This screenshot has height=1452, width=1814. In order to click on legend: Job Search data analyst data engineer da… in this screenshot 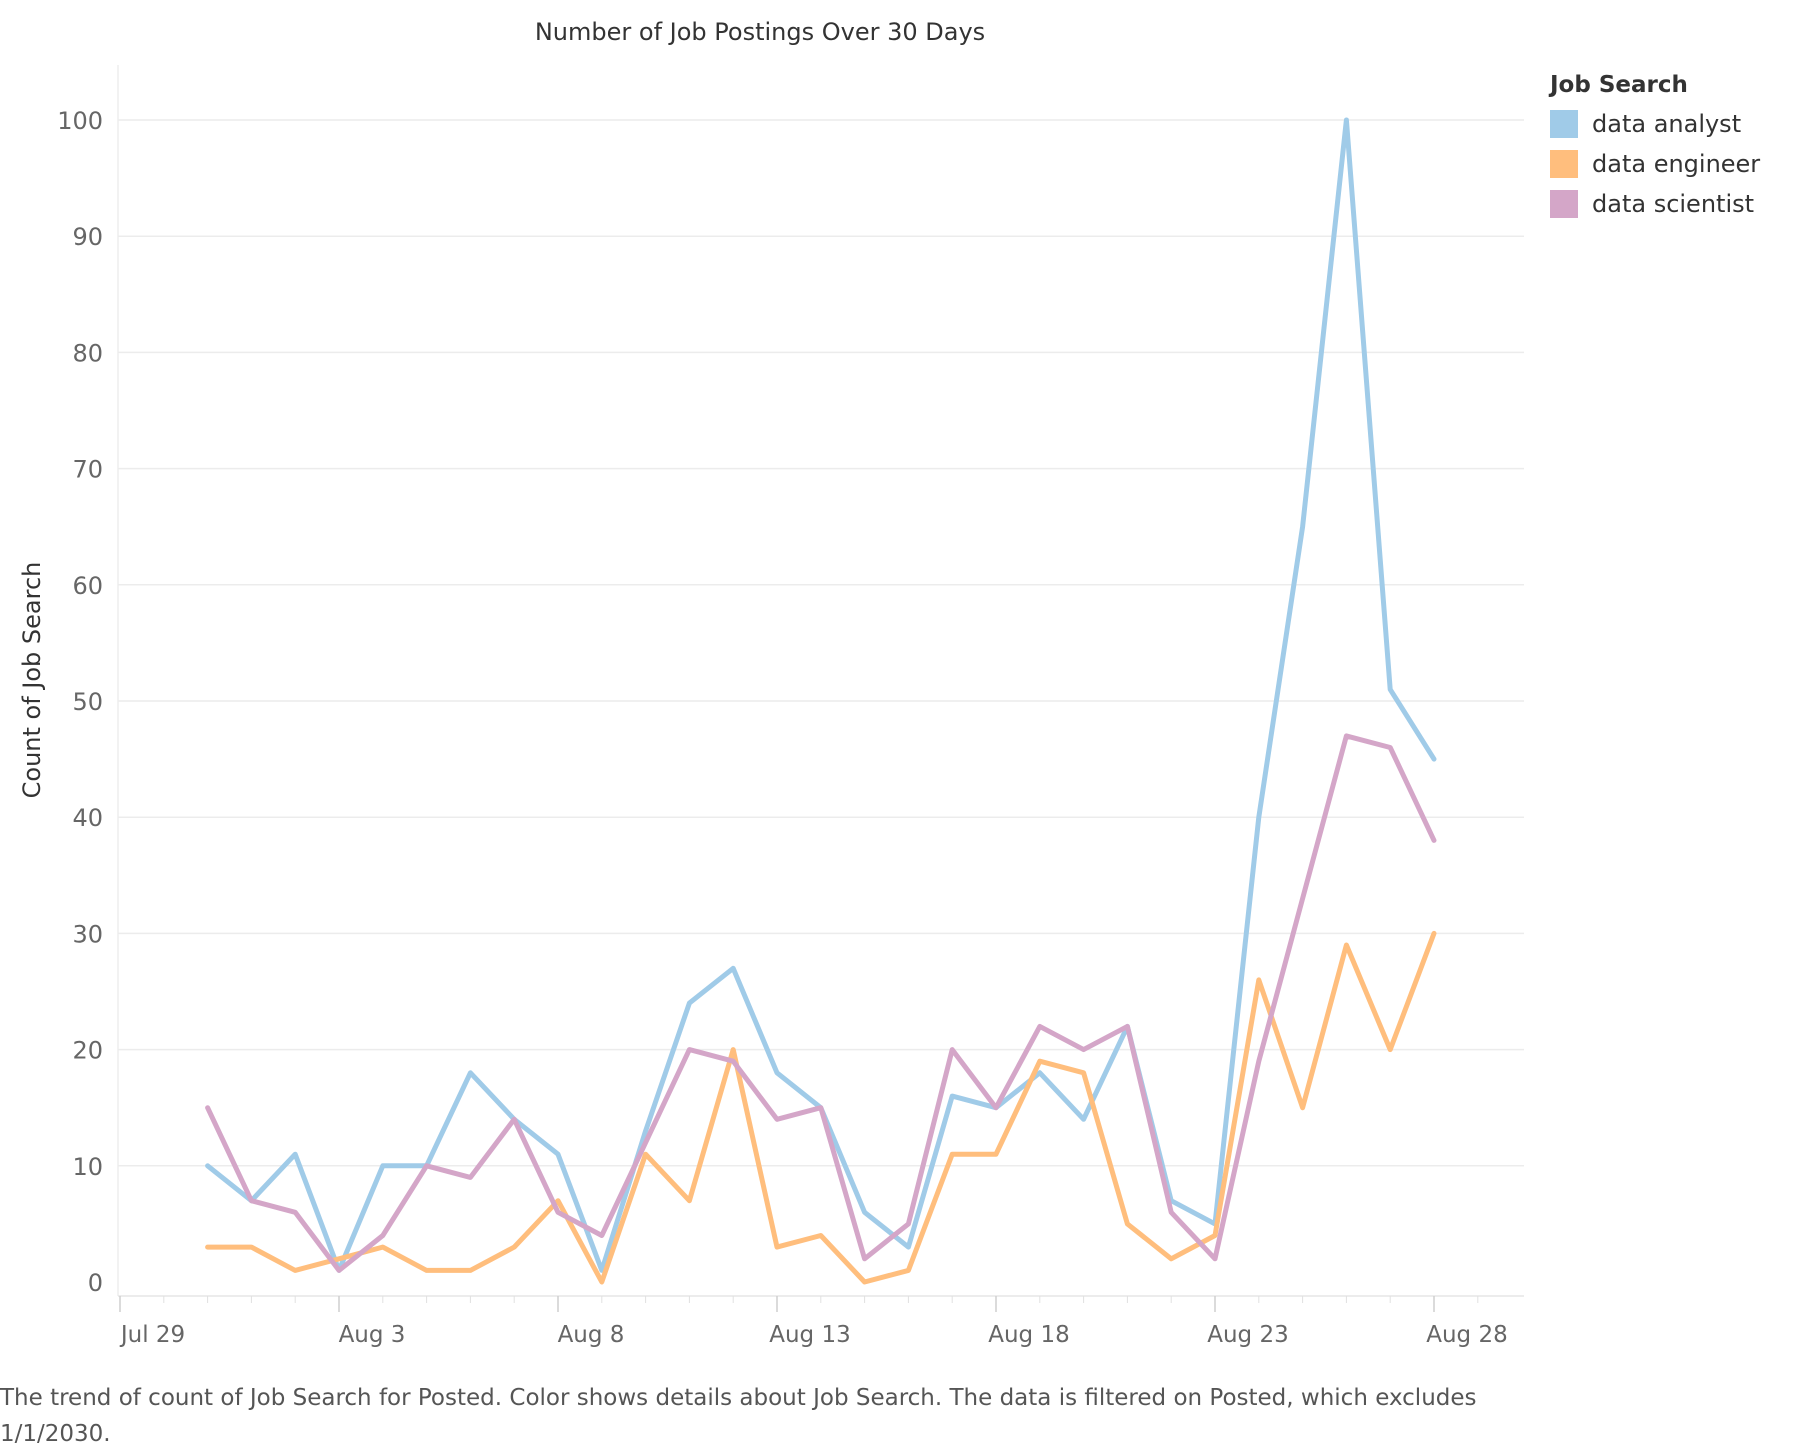, I will do `click(1655, 148)`.